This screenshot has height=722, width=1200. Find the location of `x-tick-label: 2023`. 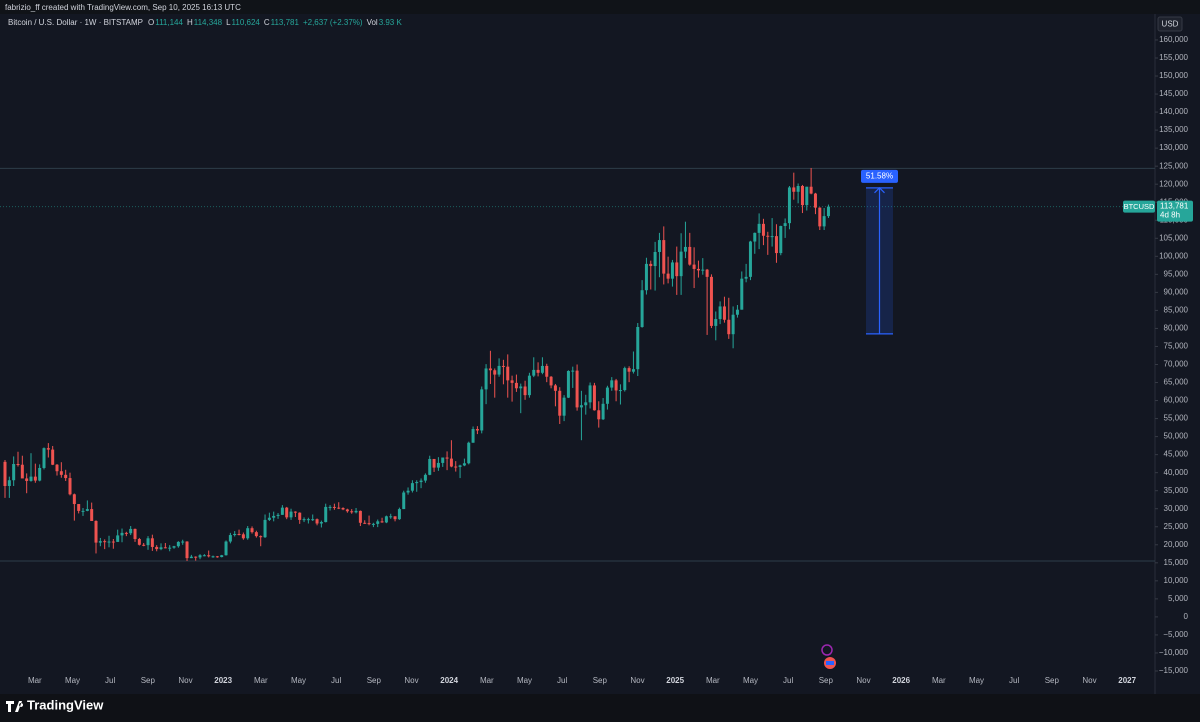

x-tick-label: 2023 is located at coordinates (223, 680).